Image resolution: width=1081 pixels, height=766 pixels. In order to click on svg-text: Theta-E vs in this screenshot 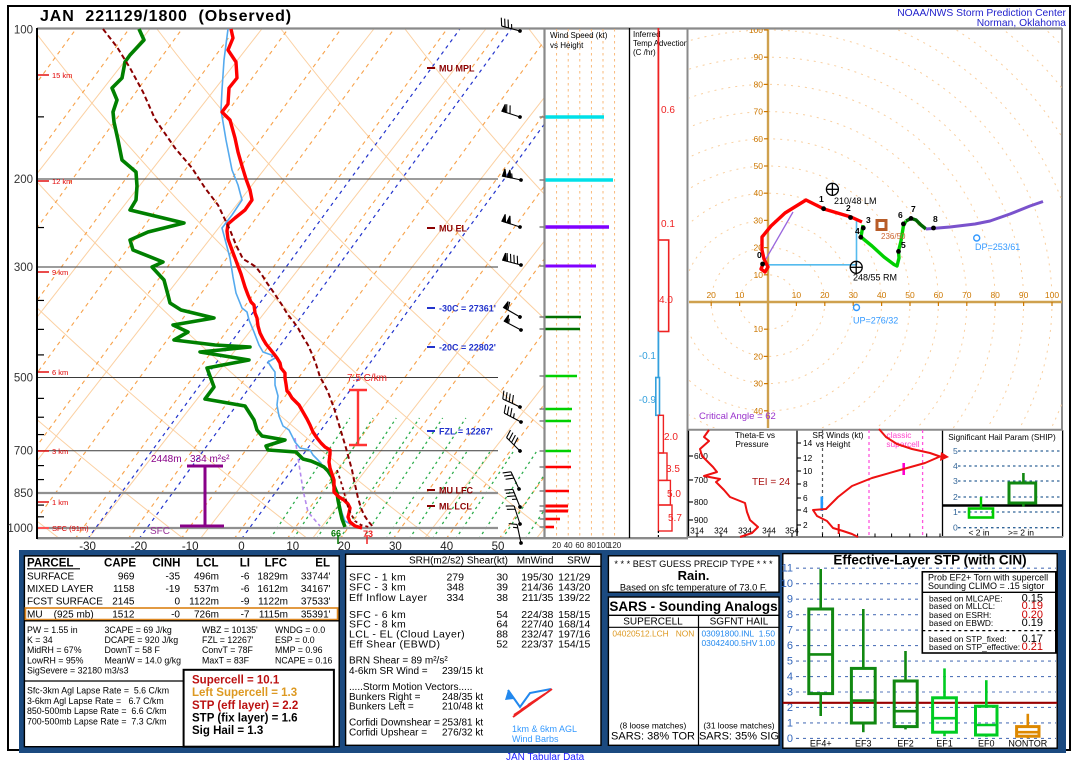, I will do `click(755, 435)`.